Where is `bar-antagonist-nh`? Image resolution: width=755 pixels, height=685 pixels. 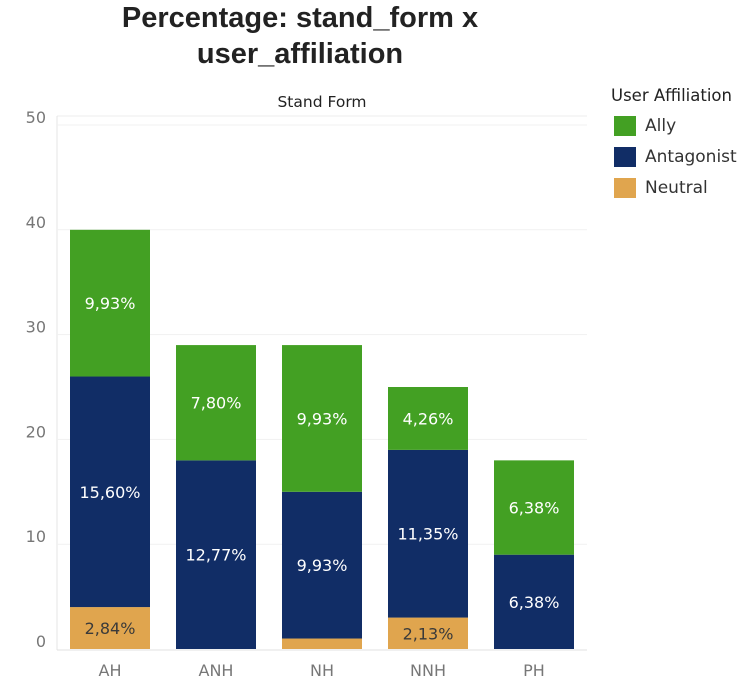 bar-antagonist-nh is located at coordinates (322, 565).